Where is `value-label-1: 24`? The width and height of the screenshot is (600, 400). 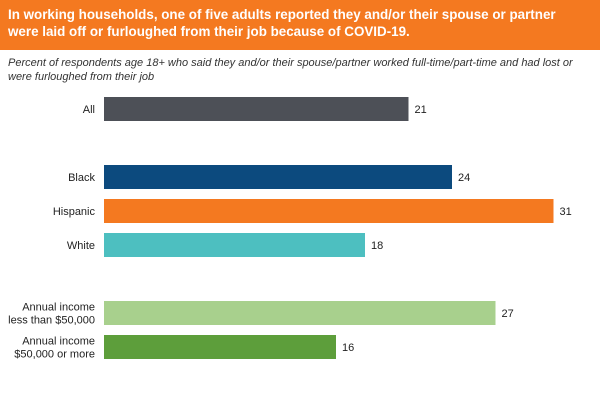
value-label-1: 24 is located at coordinates (464, 178).